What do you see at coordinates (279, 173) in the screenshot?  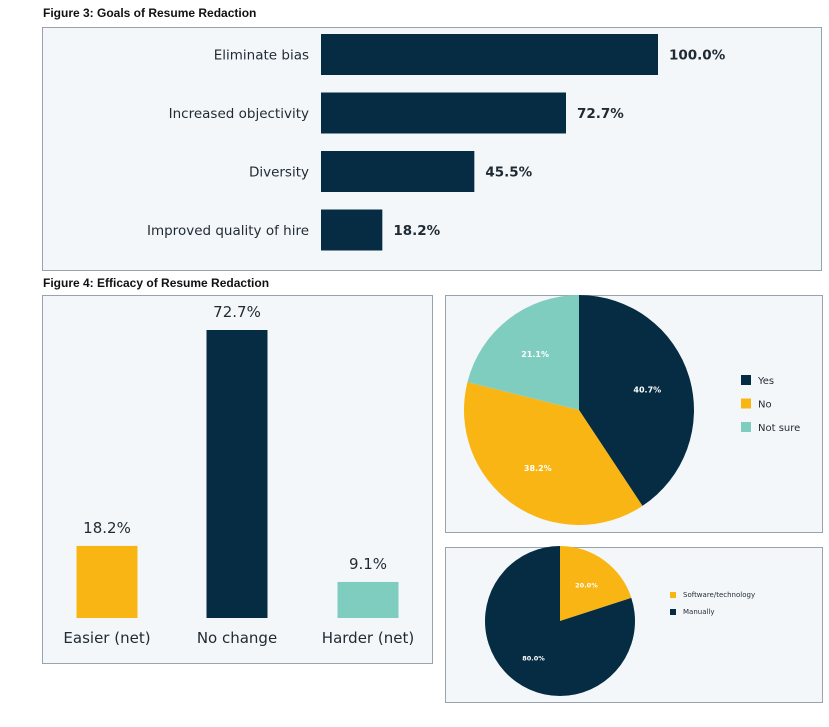 I see `goal-category-label: Diversity` at bounding box center [279, 173].